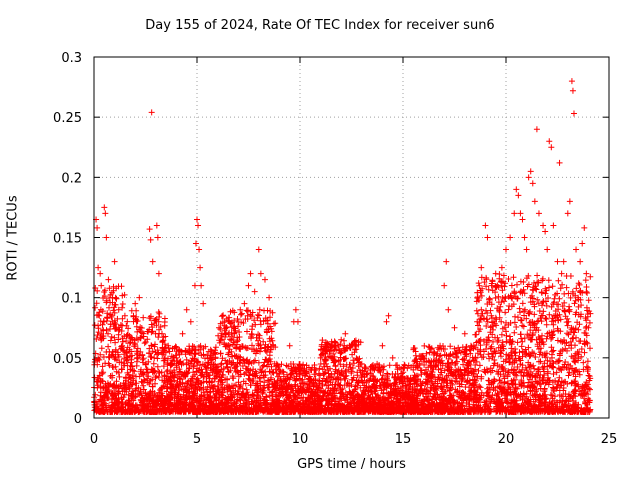  I want to click on y-tick-labels: 0 0.05 0.1 0.15 0.2 0.25 0.3, so click(67, 239).